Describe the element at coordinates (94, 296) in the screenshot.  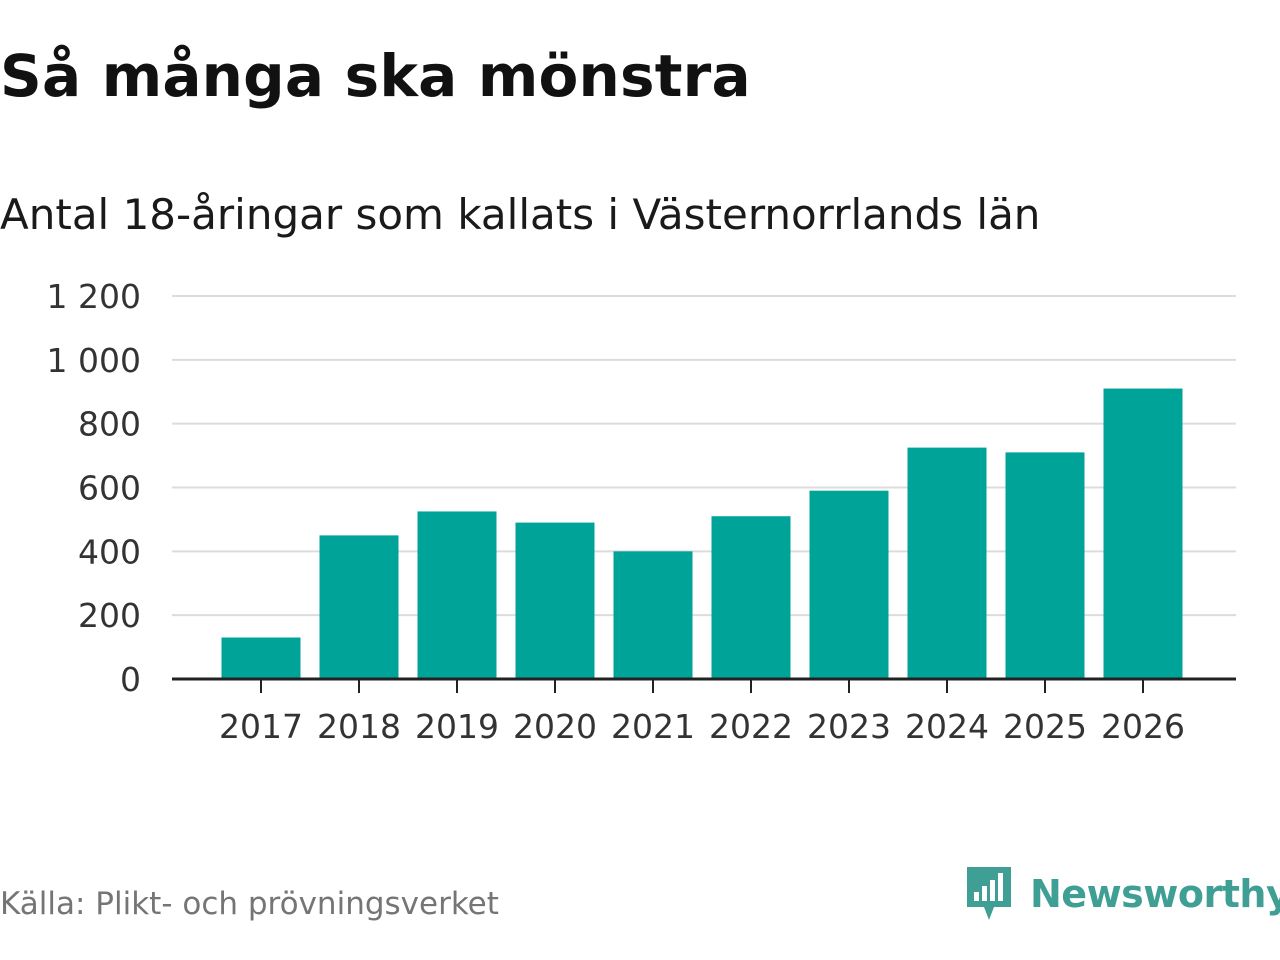
I see `y-tick-label: 1 200` at that location.